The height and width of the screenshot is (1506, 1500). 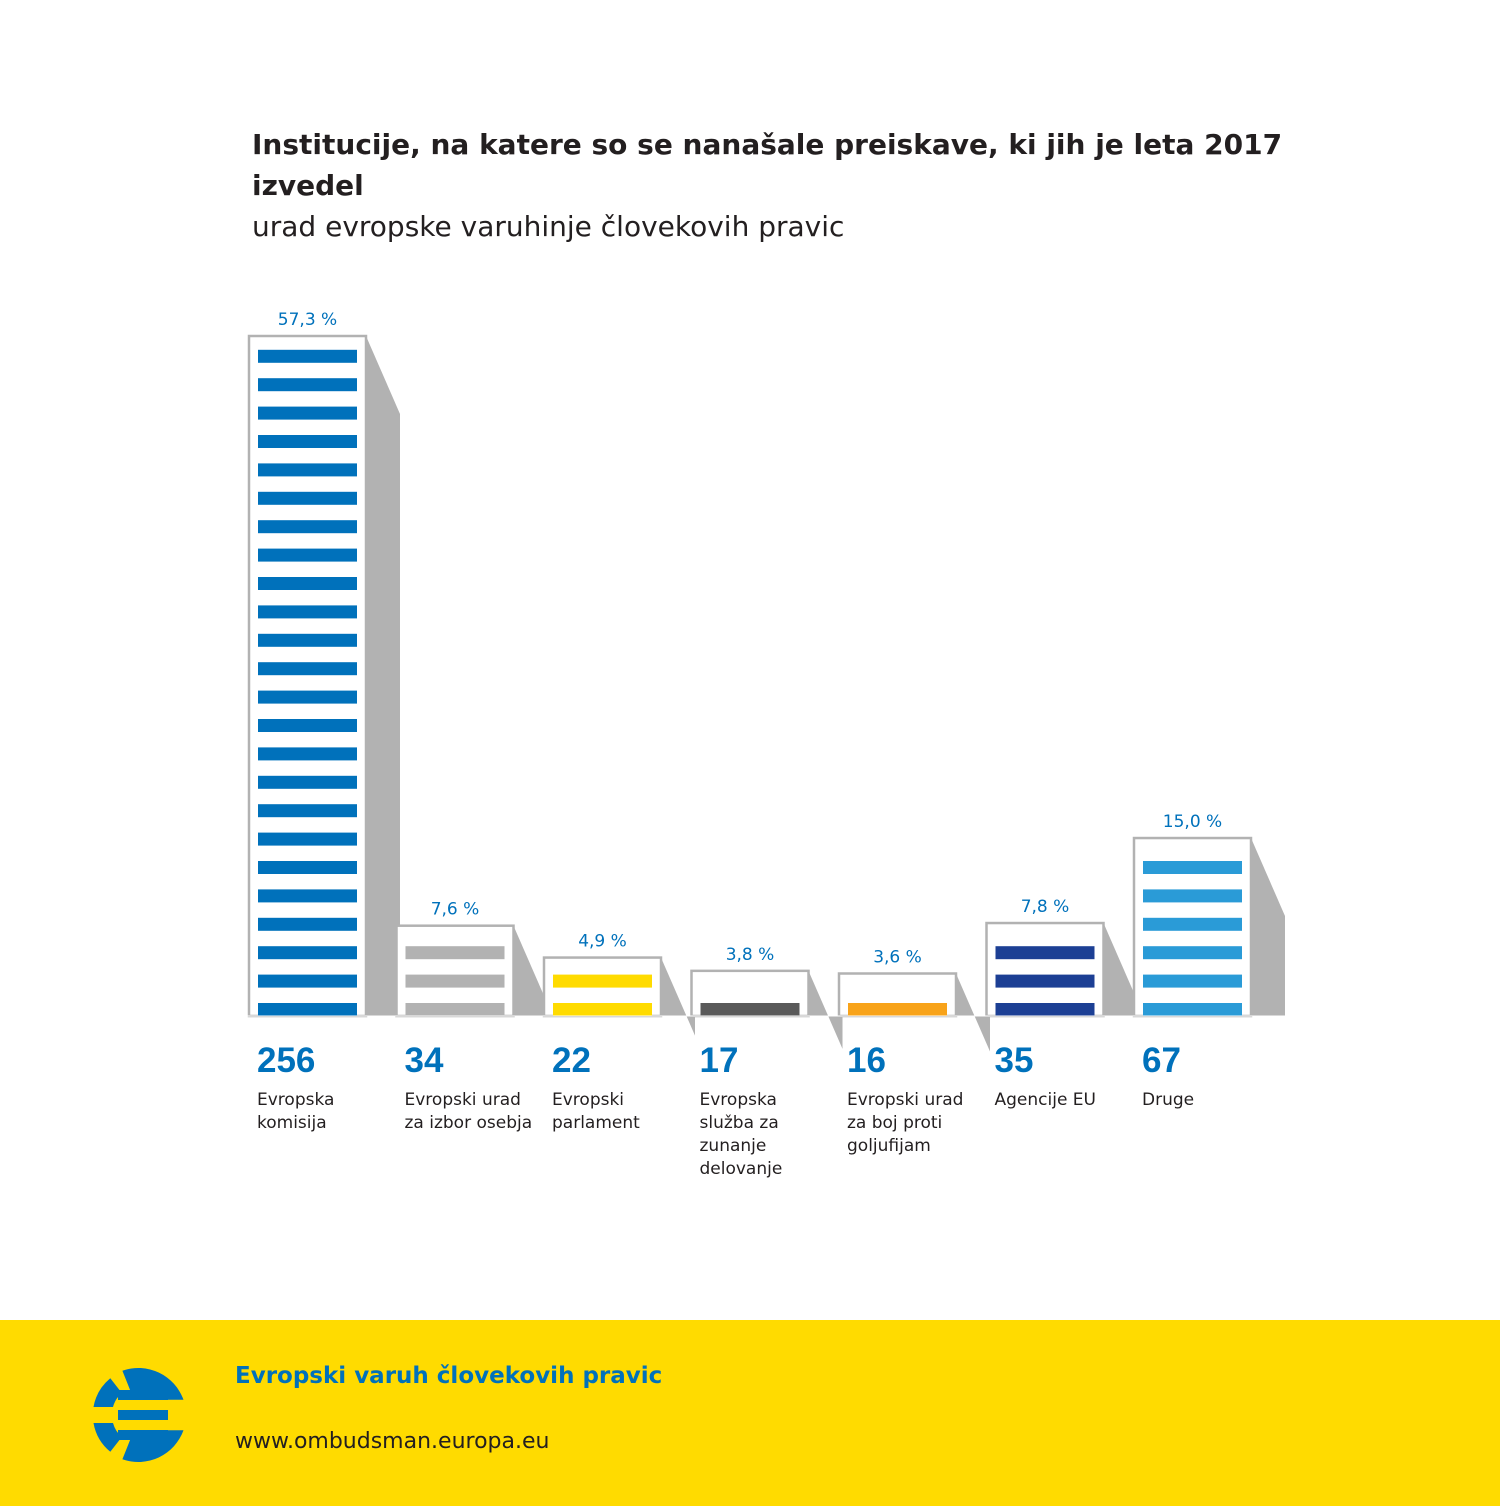 I want to click on percent-label: 57,3 %, so click(x=307, y=320).